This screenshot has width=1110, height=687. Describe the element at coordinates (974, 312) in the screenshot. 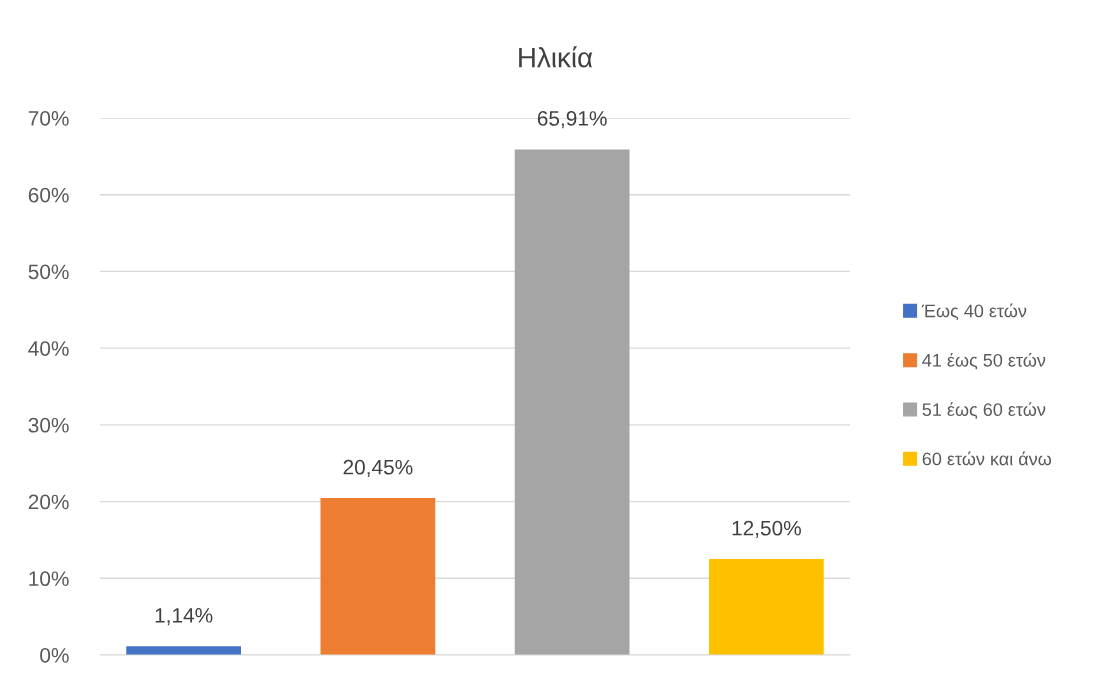

I see `legend-label: Έως 40 ετών` at that location.